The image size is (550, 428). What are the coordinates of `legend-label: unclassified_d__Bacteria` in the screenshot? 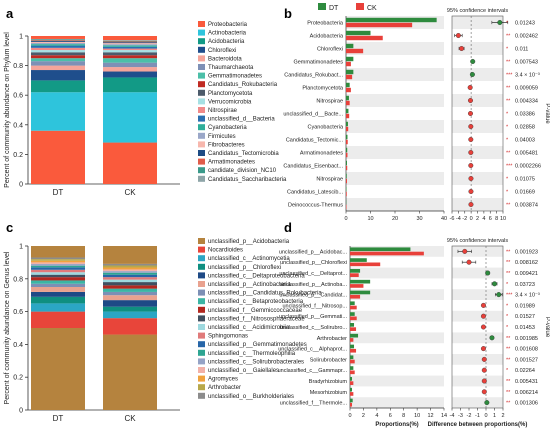 It's located at (241, 120).